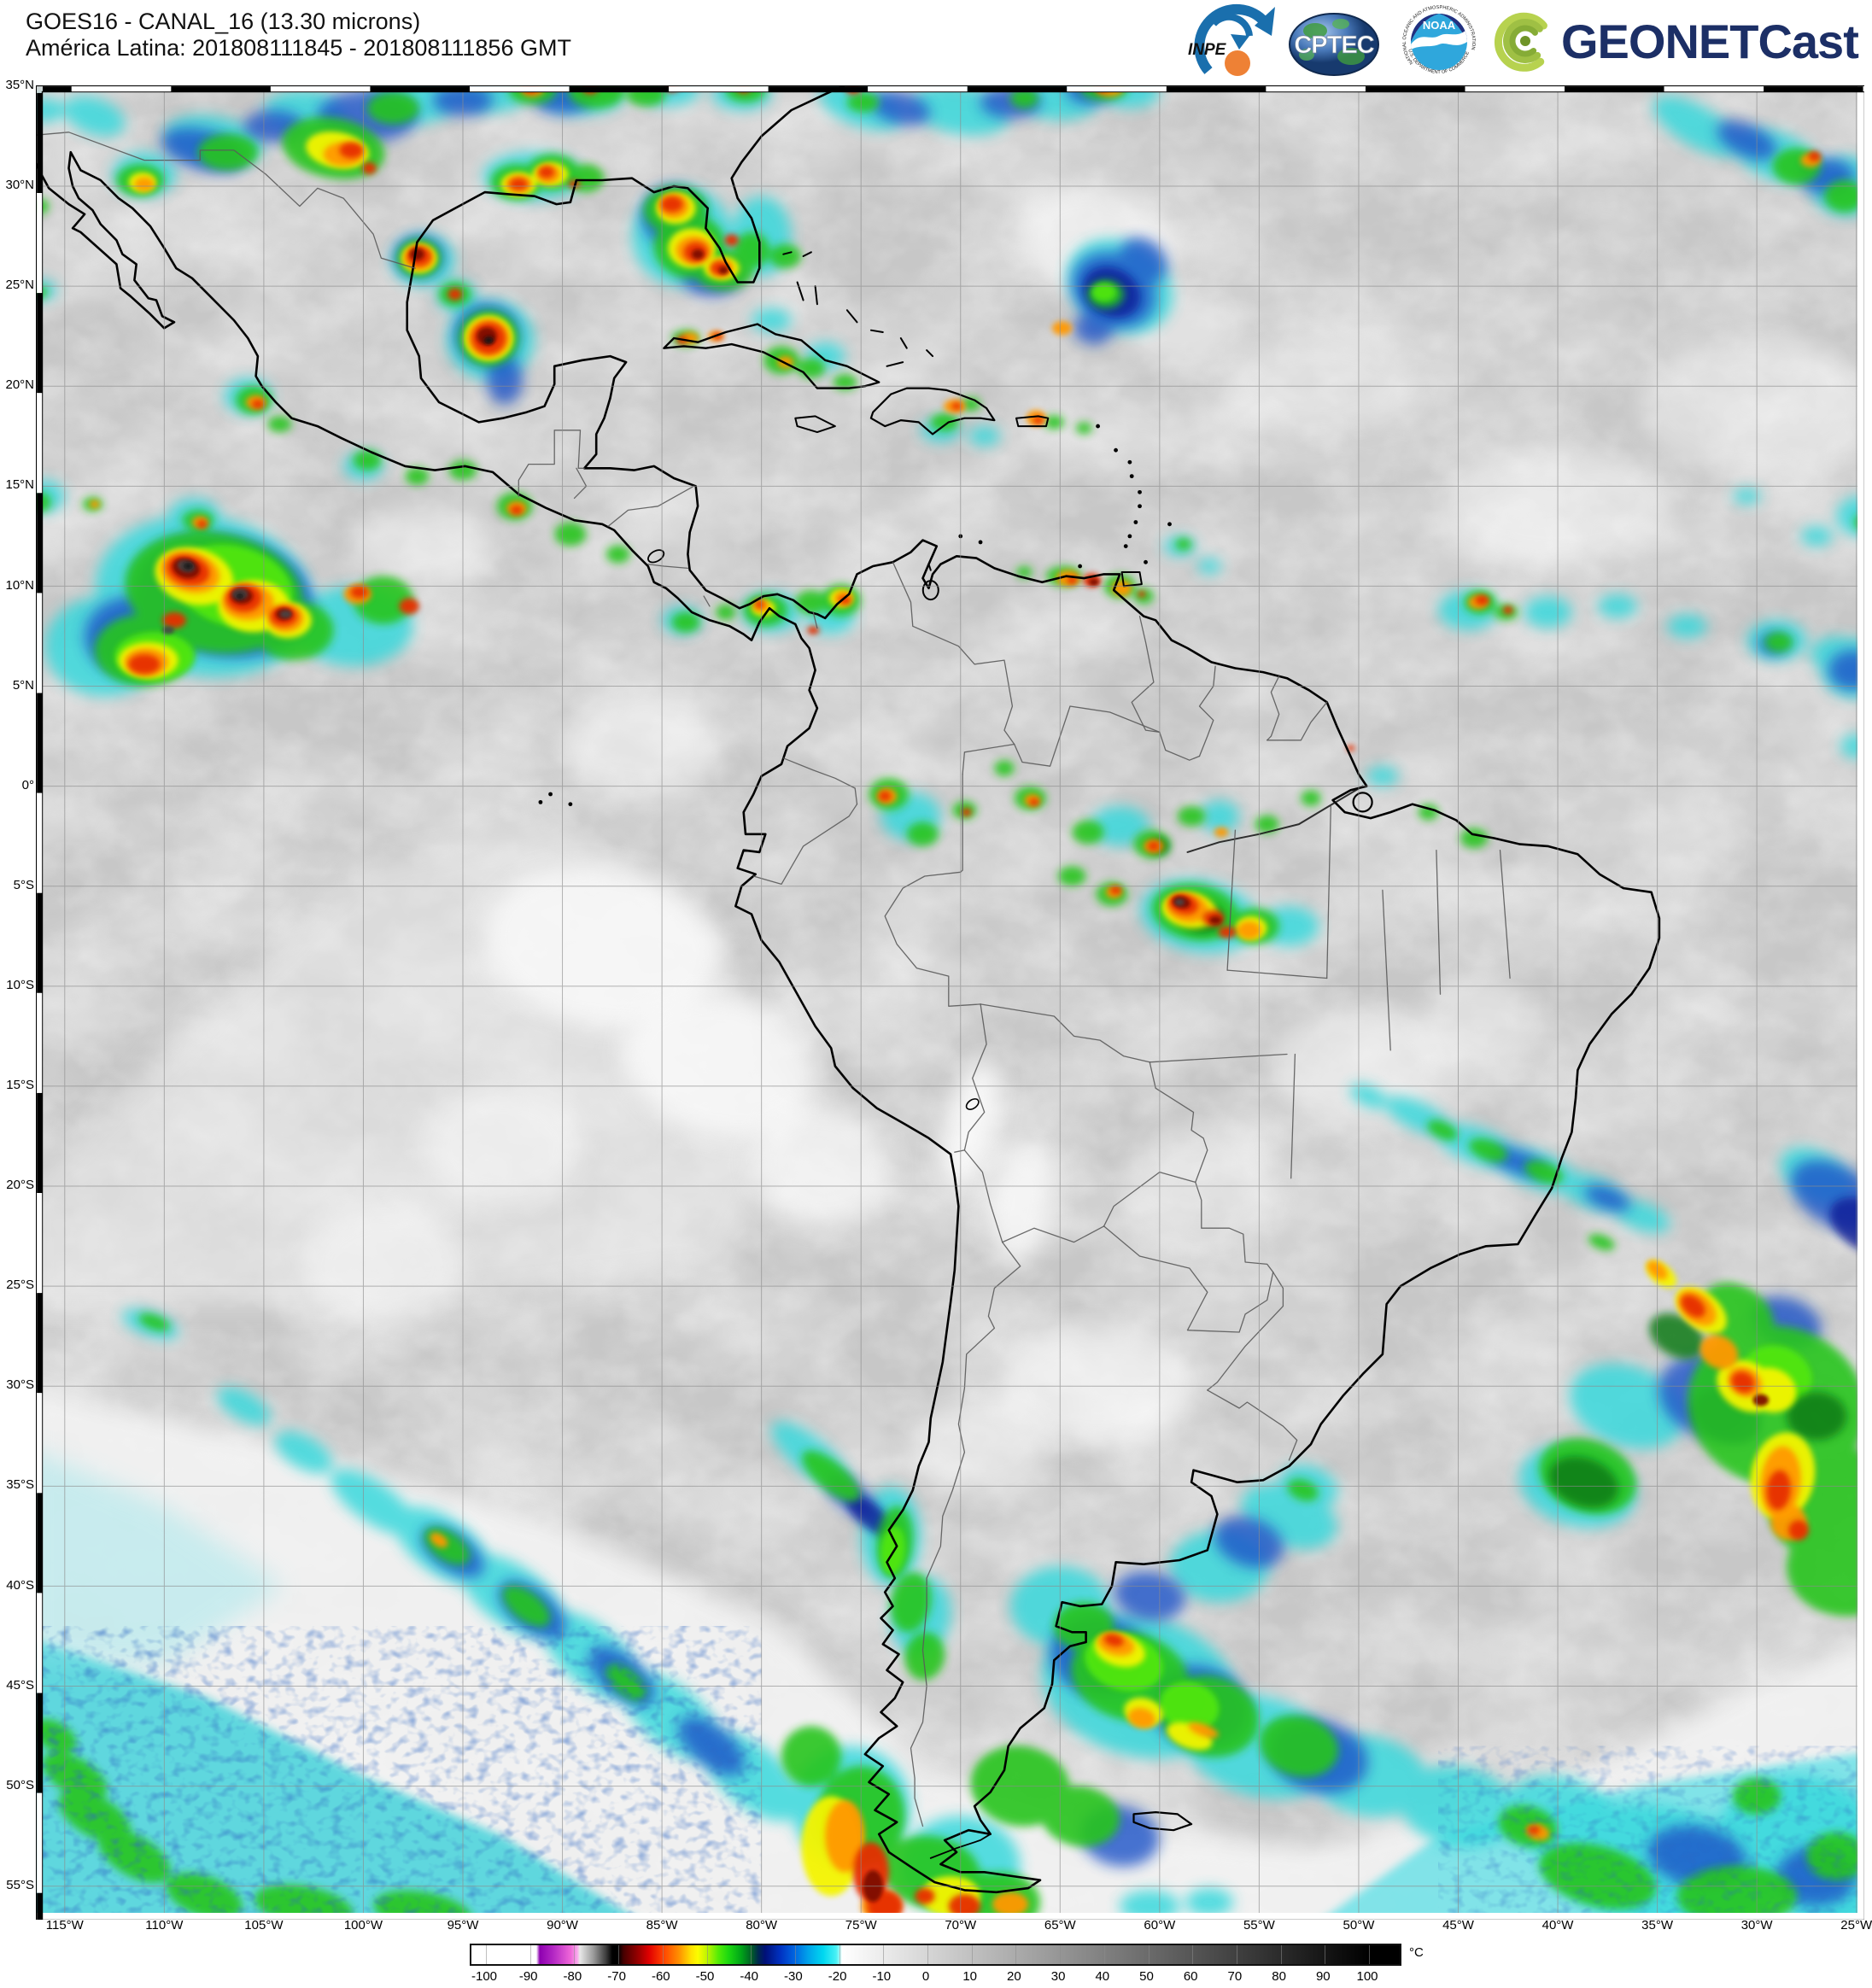  Describe the element at coordinates (1323, 1976) in the screenshot. I see `colorbar-tick-label: 90` at that location.